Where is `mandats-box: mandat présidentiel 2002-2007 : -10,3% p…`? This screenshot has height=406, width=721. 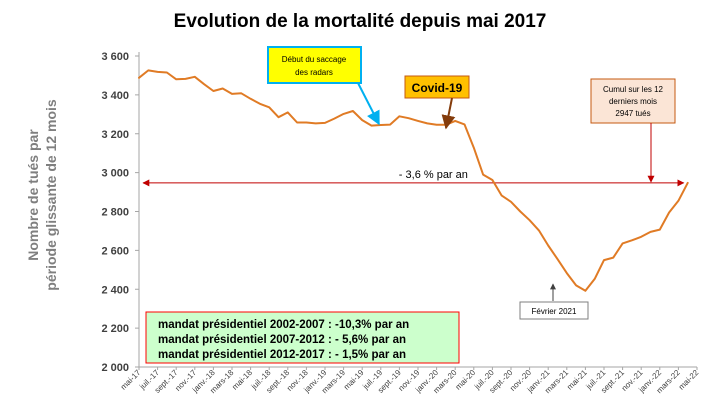
mandats-box: mandat présidentiel 2002-2007 : -10,3% p… is located at coordinates (302, 337).